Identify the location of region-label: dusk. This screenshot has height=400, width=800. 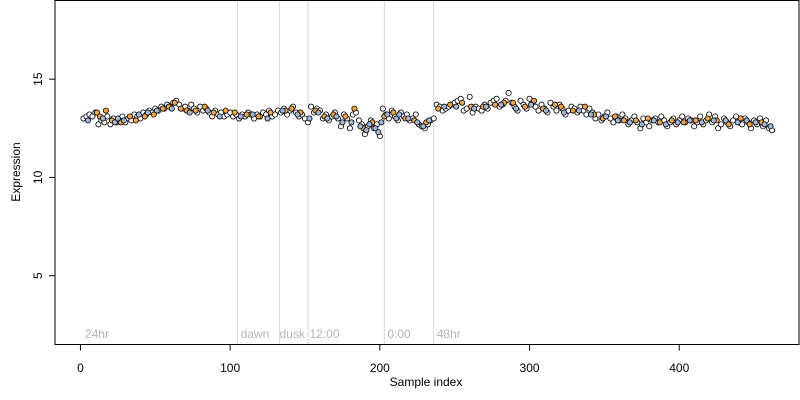
(293, 334).